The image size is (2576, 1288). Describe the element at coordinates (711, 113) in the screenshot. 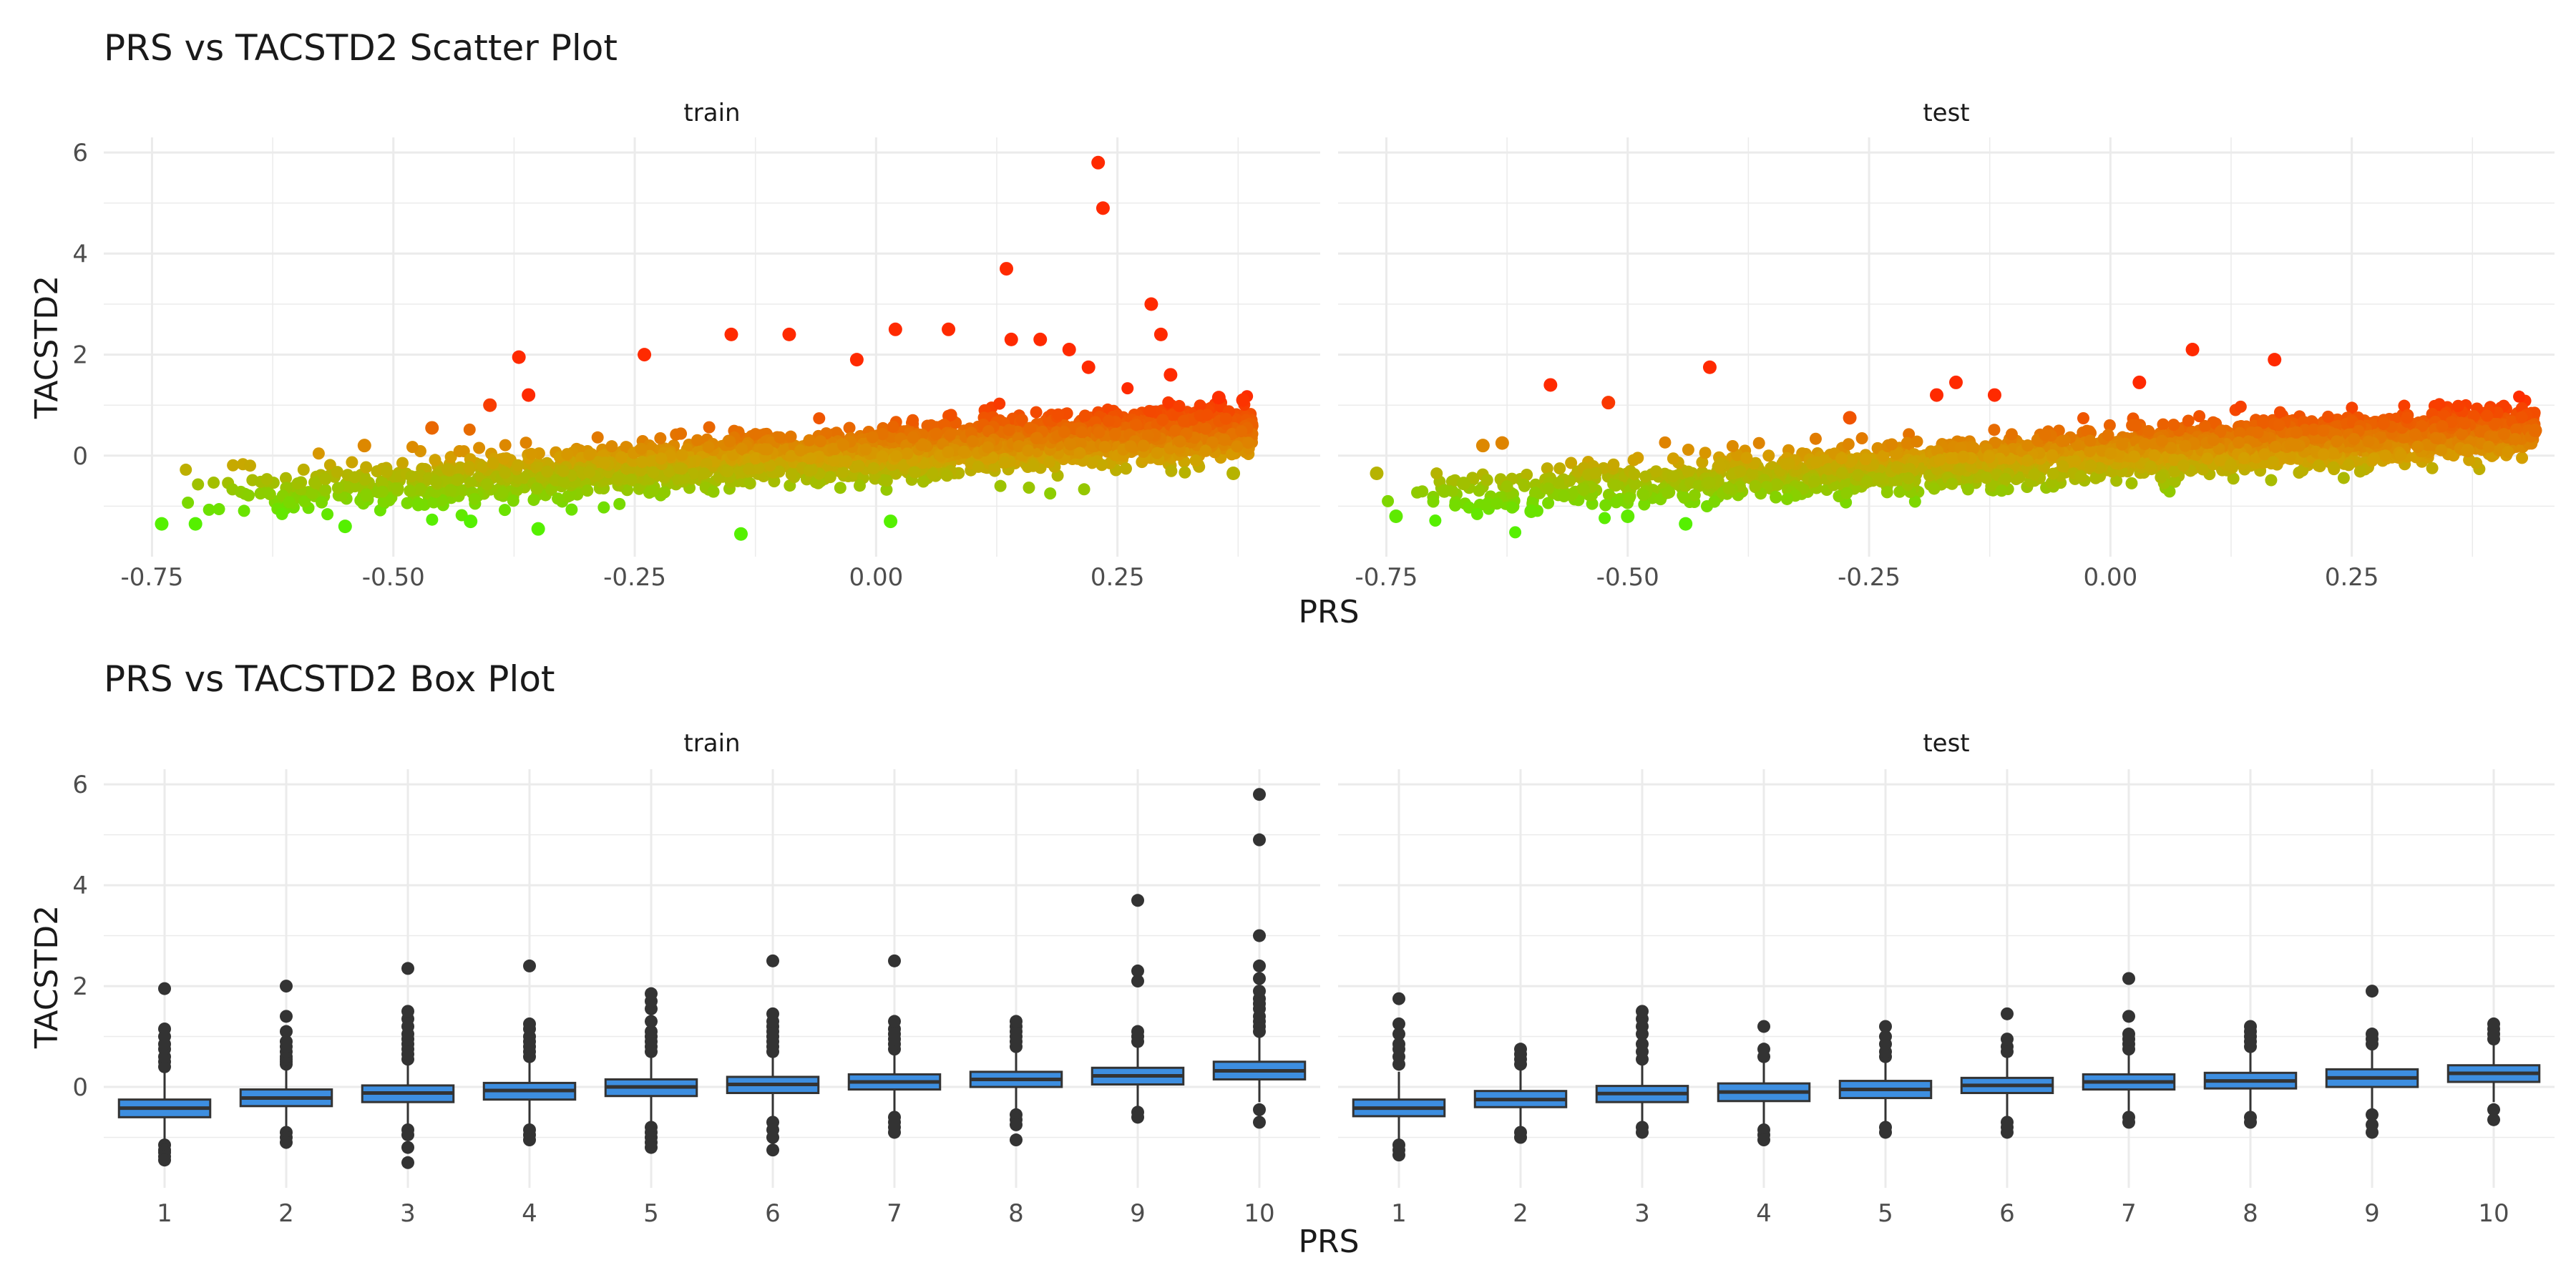

I see `scatter-strip-train: train` at that location.